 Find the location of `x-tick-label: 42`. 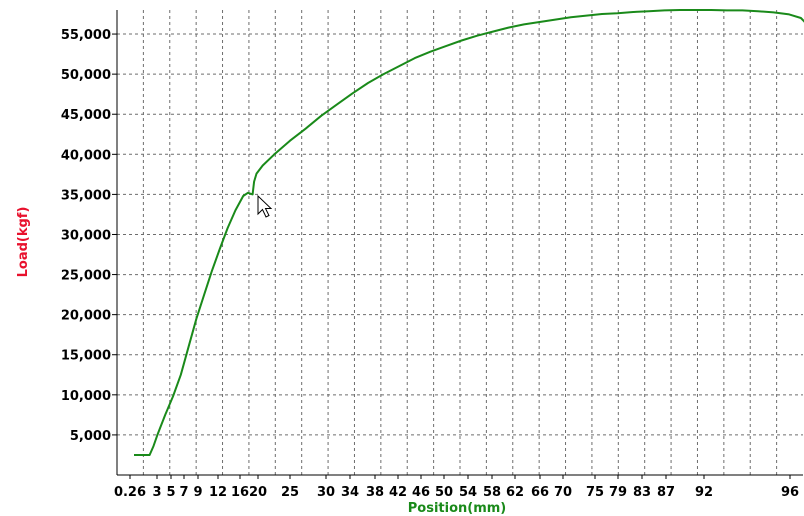

x-tick-label: 42 is located at coordinates (398, 492).